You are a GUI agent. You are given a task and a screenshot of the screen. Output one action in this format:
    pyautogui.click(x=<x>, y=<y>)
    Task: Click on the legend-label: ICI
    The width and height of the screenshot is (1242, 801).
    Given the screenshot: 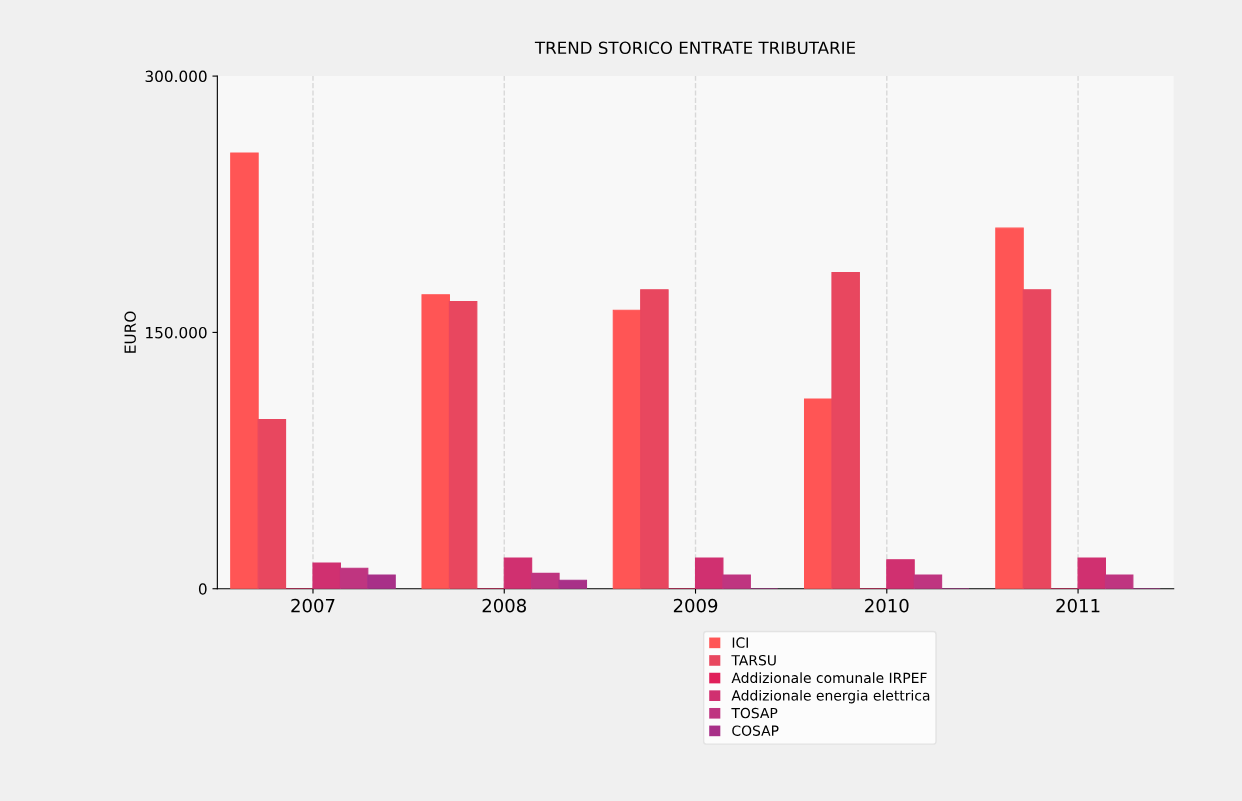 What is the action you would take?
    pyautogui.click(x=740, y=642)
    